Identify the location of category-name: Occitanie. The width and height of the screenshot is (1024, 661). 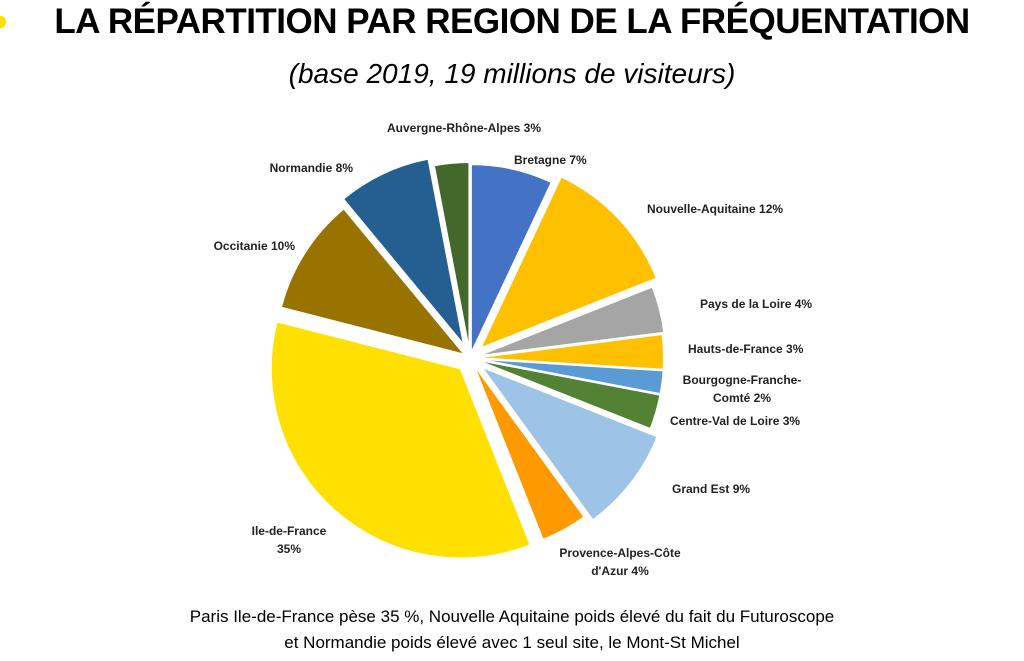
(240, 246).